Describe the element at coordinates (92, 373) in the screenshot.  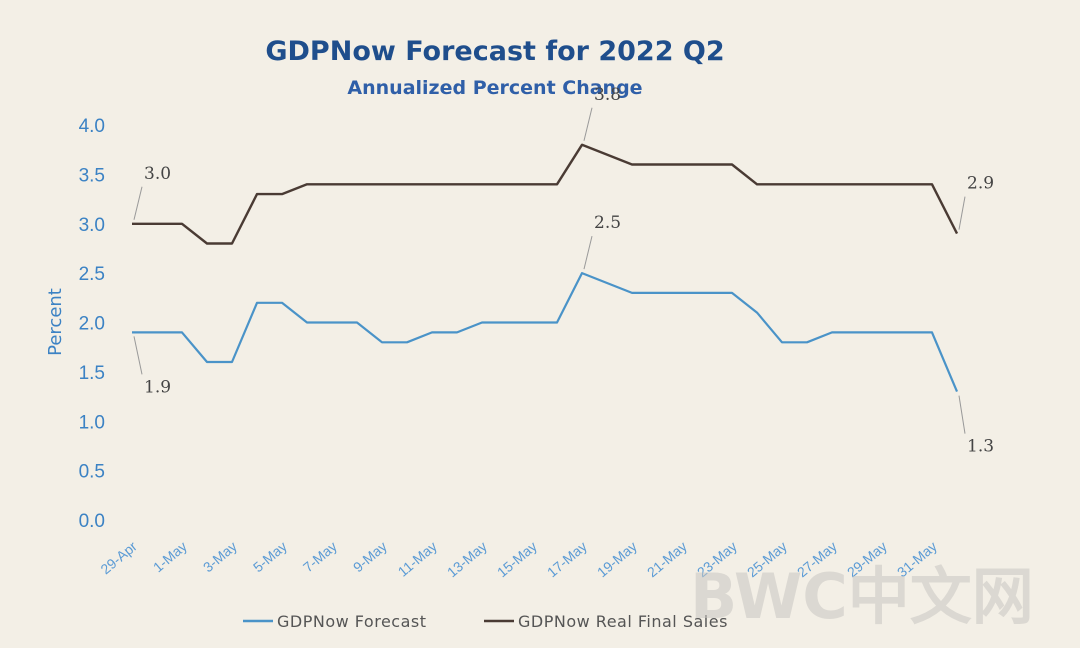
I see `y-tick-label: 1.5` at that location.